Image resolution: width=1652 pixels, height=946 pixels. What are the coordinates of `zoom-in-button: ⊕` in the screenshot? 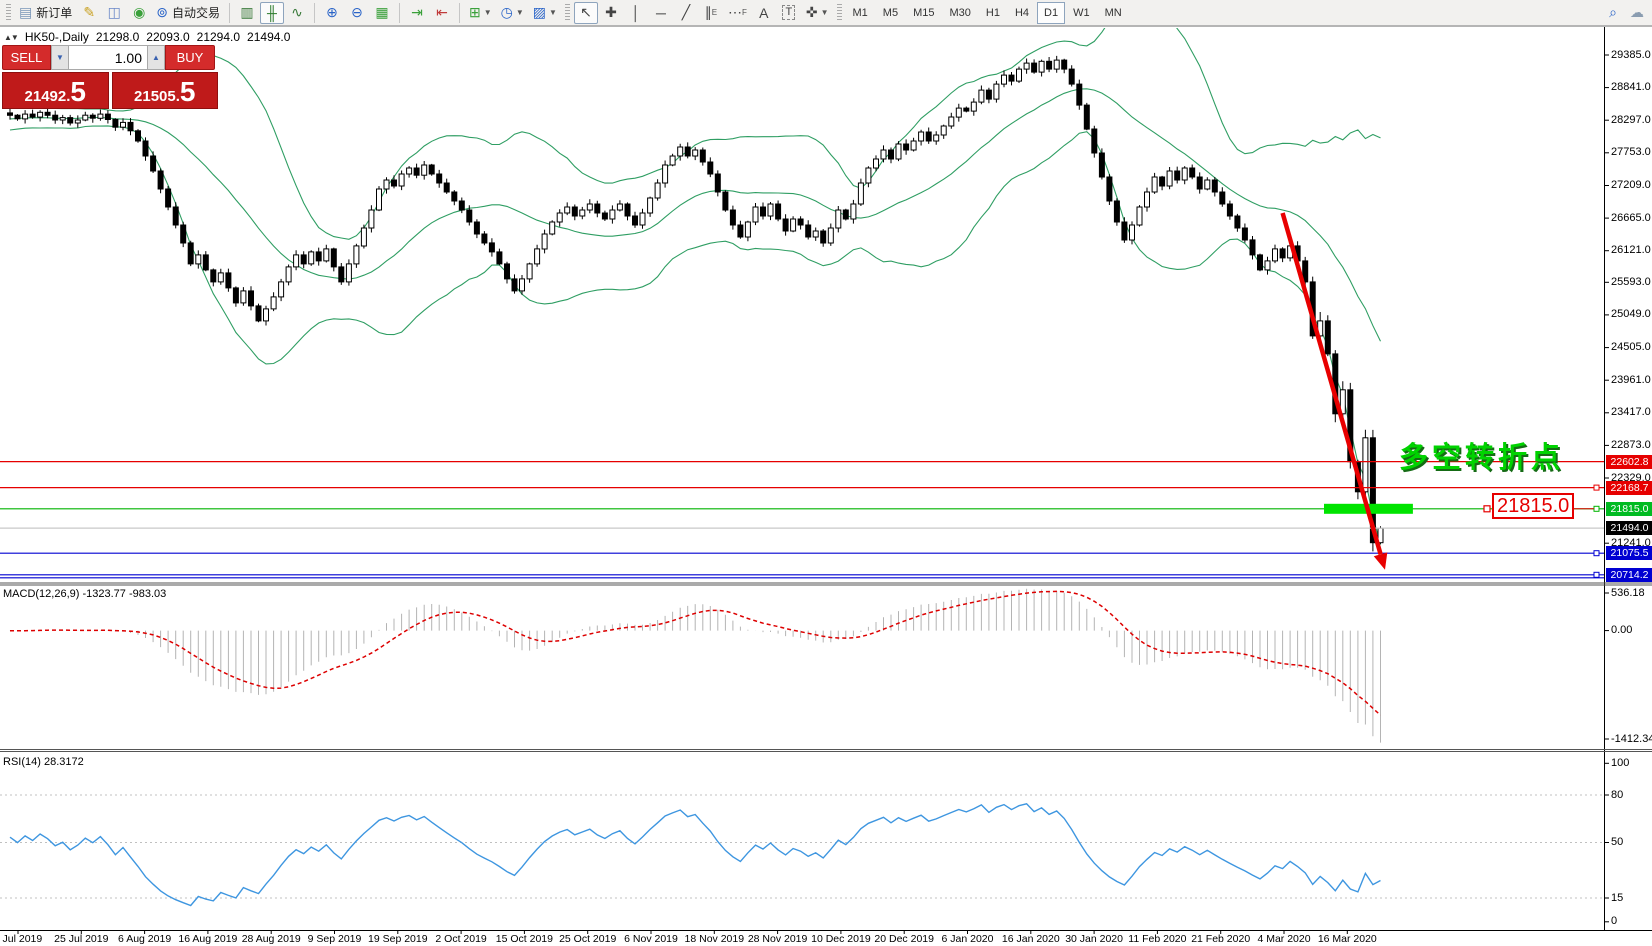 It's located at (332, 13).